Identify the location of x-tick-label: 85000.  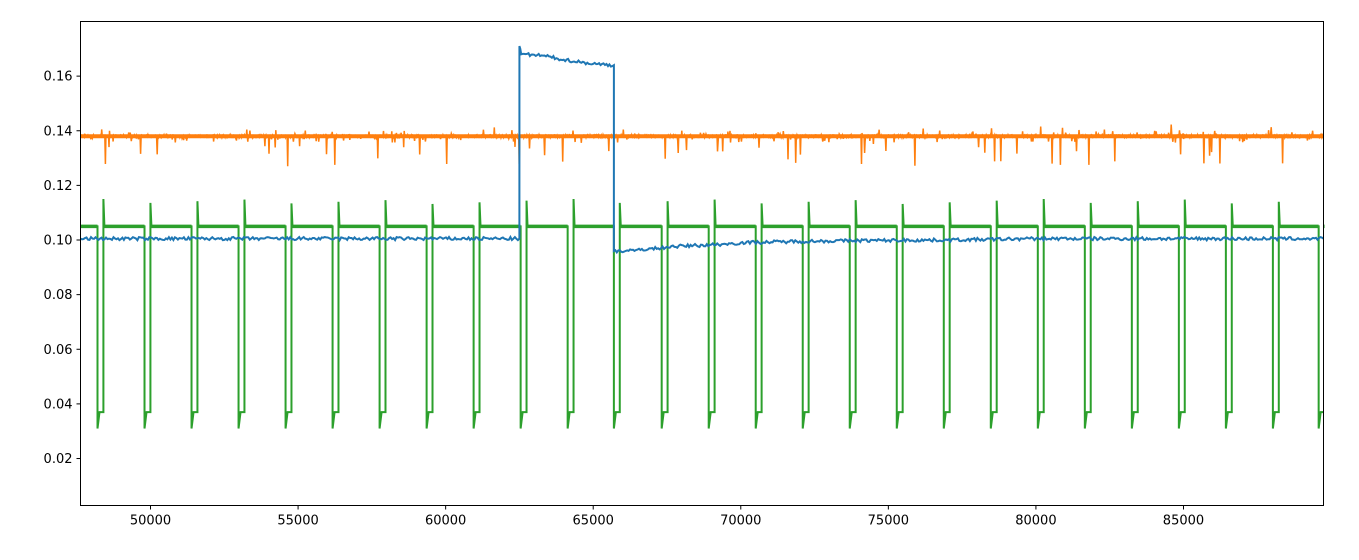
(1183, 521).